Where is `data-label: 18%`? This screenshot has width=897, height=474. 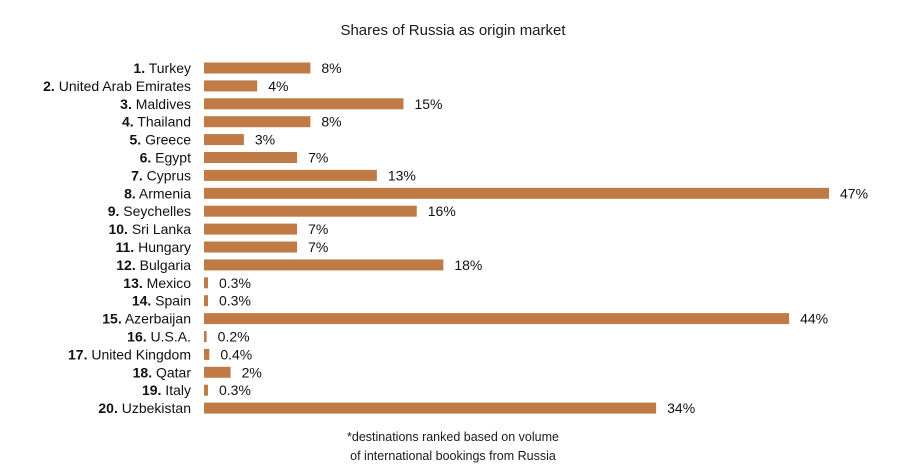 data-label: 18% is located at coordinates (468, 265).